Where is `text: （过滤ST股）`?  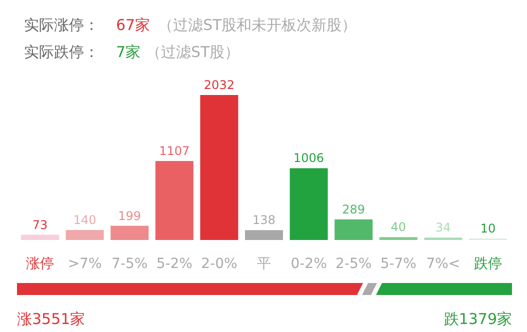
text: （过滤ST股） is located at coordinates (193, 52).